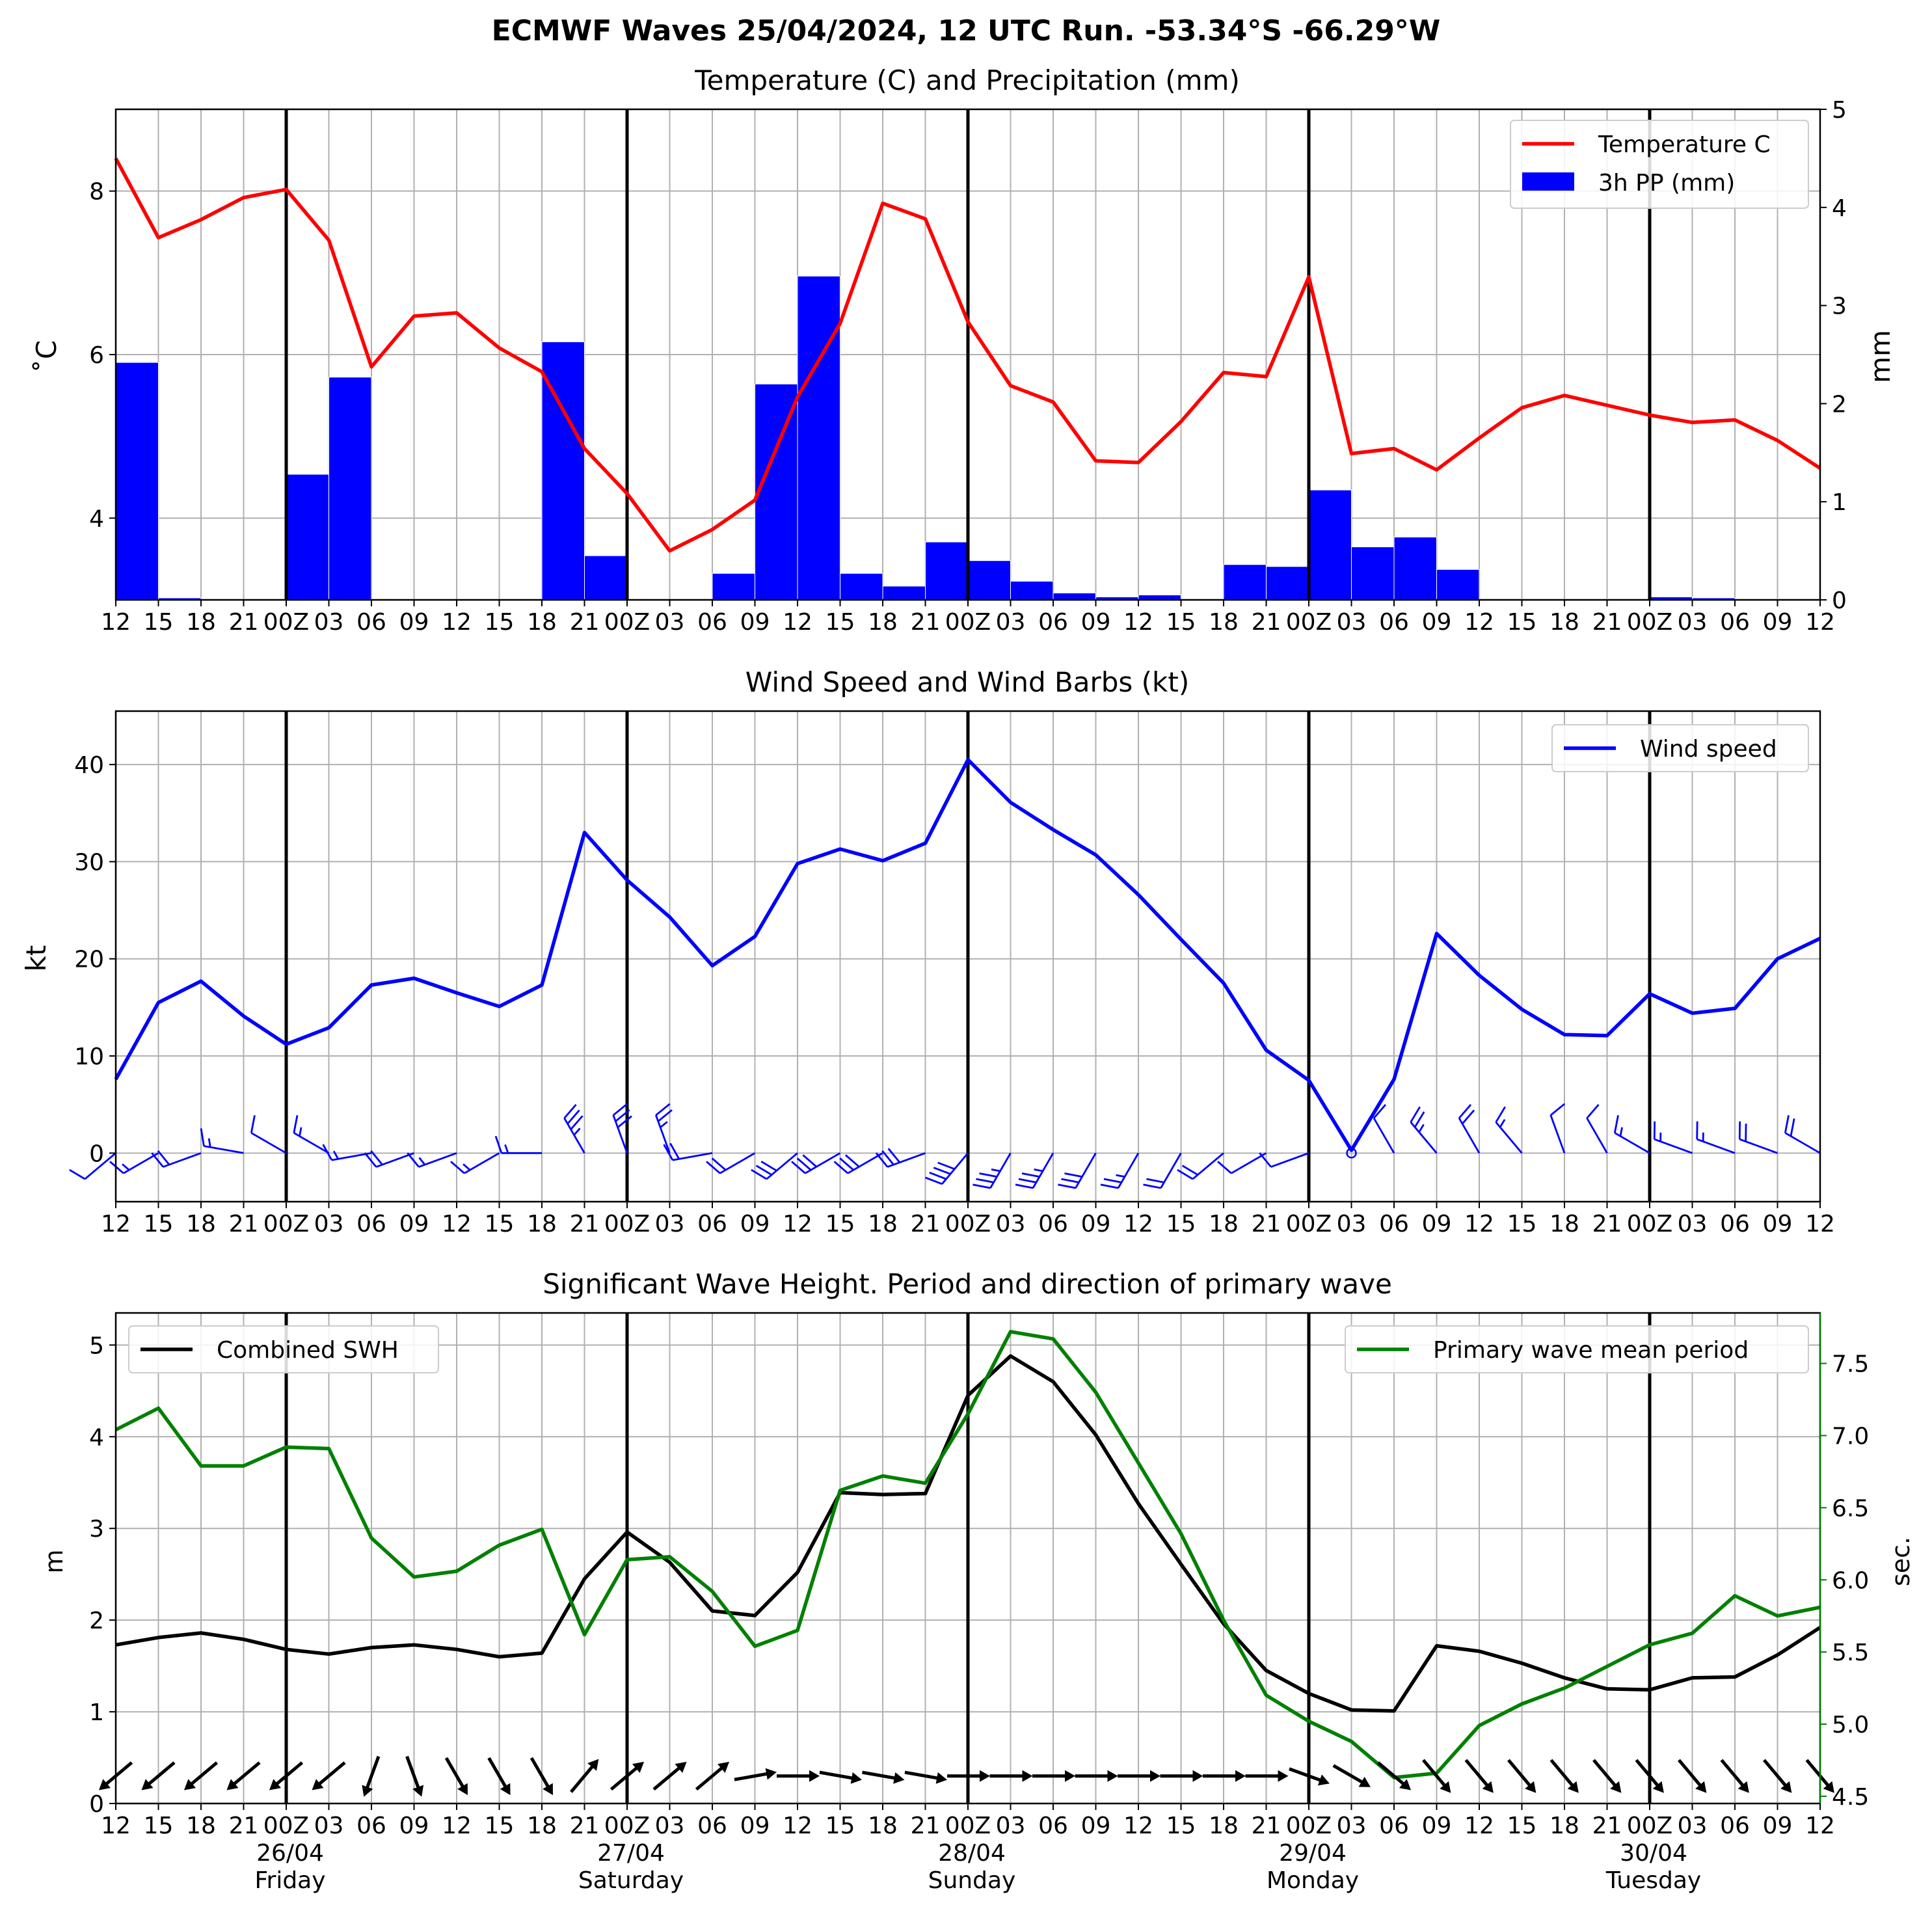 Image resolution: width=1932 pixels, height=1918 pixels. What do you see at coordinates (97, 1804) in the screenshot?
I see `ytick-label-left: 0` at bounding box center [97, 1804].